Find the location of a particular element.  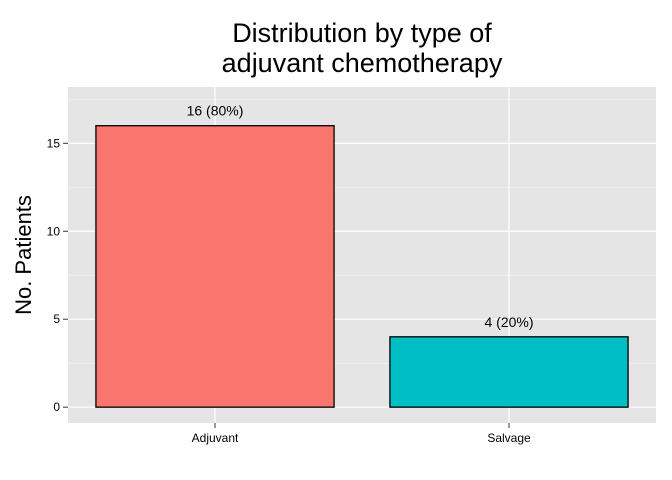

bar-data-label: 4 (20%) is located at coordinates (508, 322).